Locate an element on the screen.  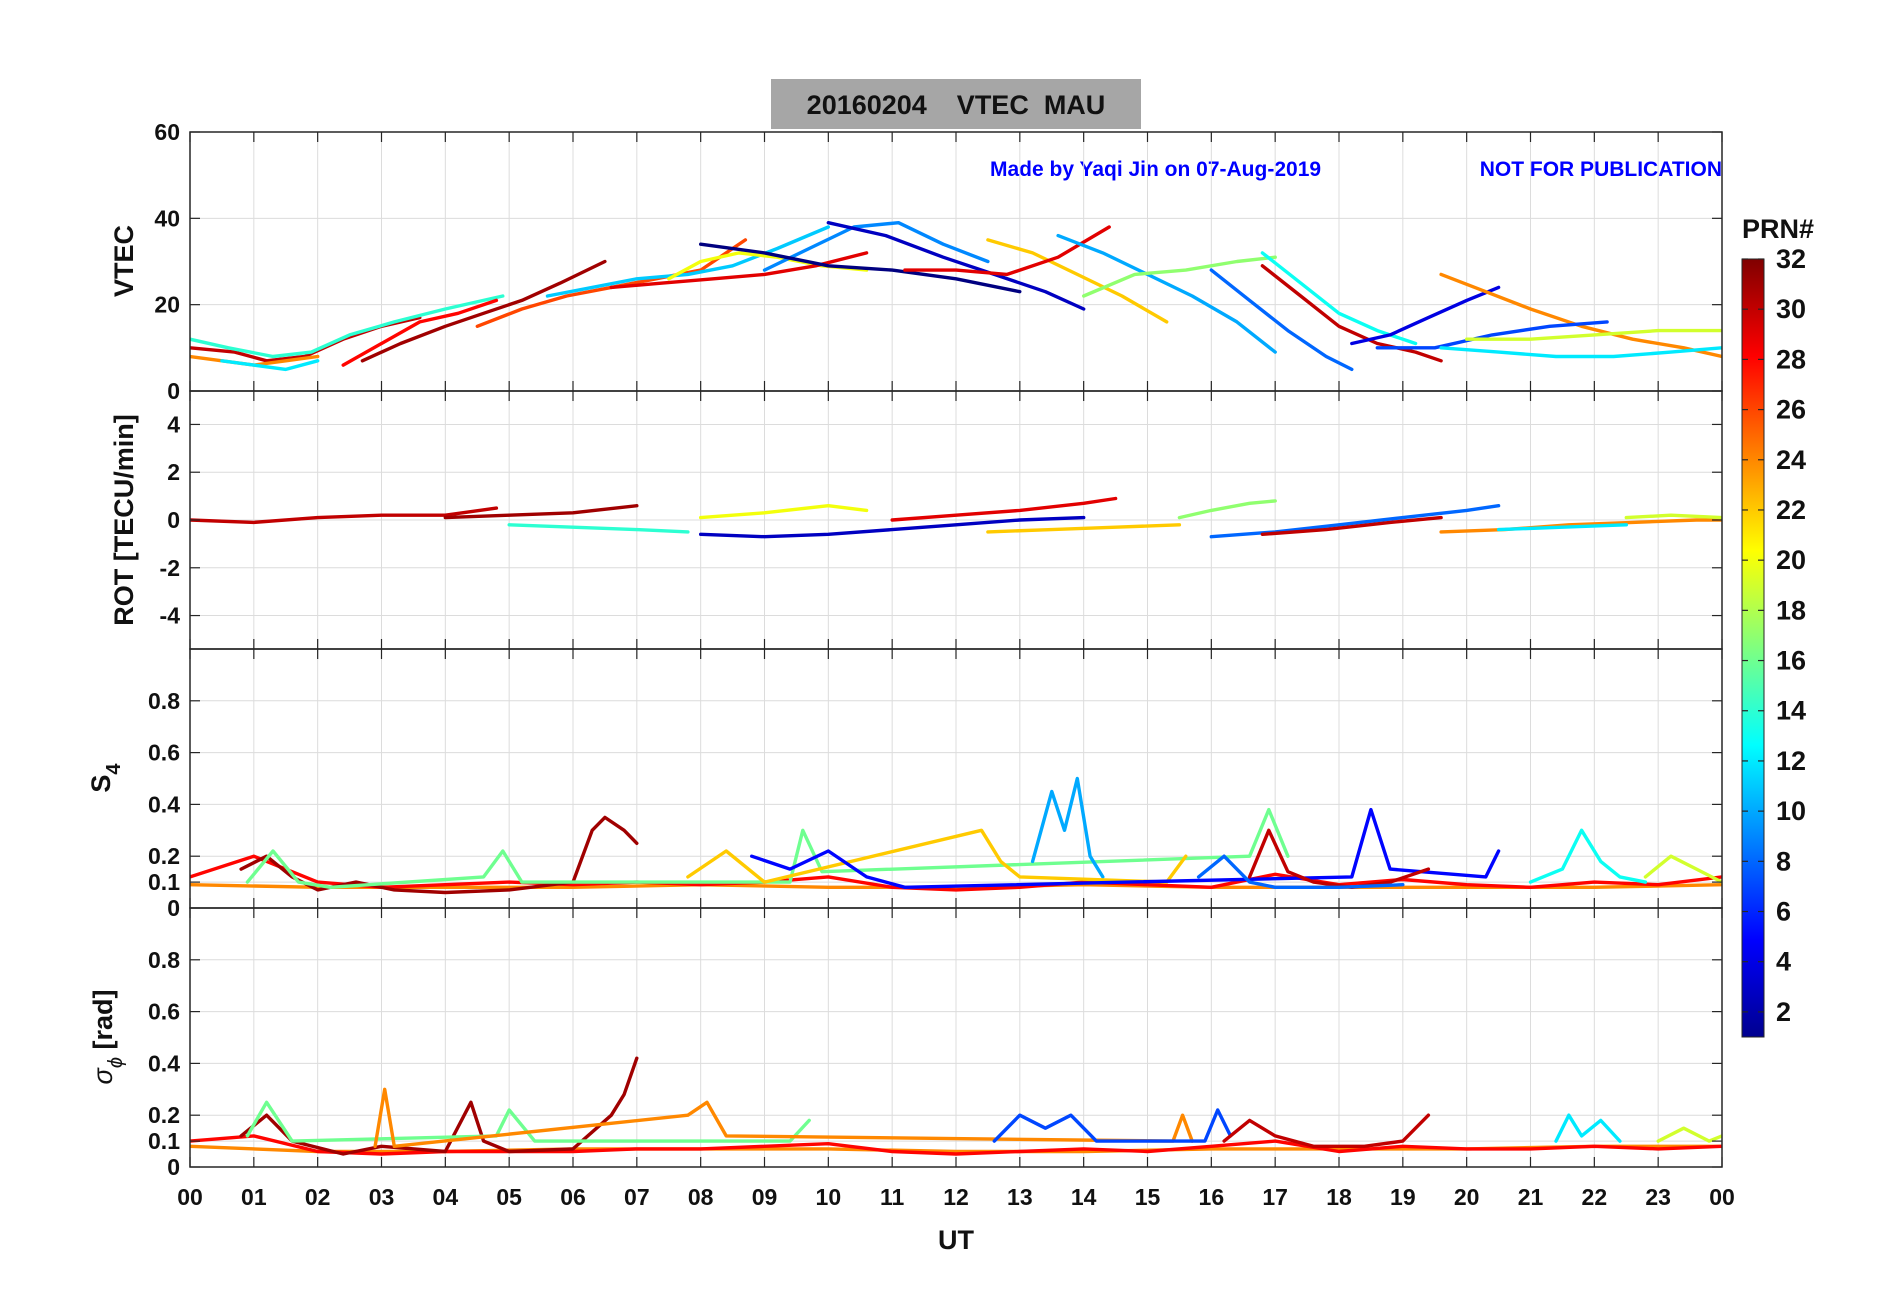
sigma-ytick-label: 0.2 is located at coordinates (164, 1115).